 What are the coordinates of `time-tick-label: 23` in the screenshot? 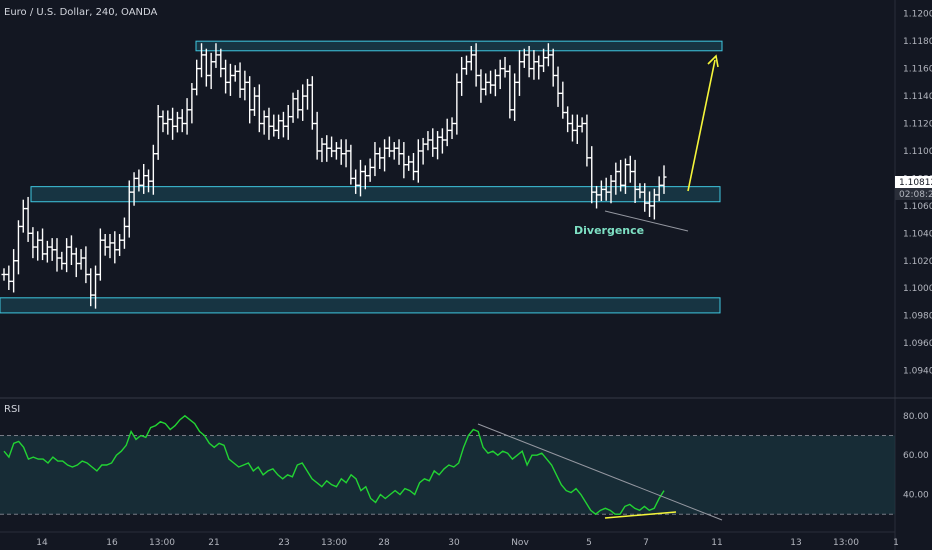 It's located at (283, 543).